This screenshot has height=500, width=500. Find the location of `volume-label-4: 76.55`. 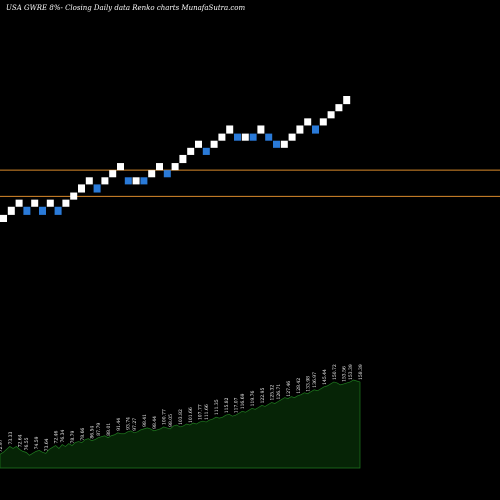

volume-label-4: 76.55 is located at coordinates (27, 443).